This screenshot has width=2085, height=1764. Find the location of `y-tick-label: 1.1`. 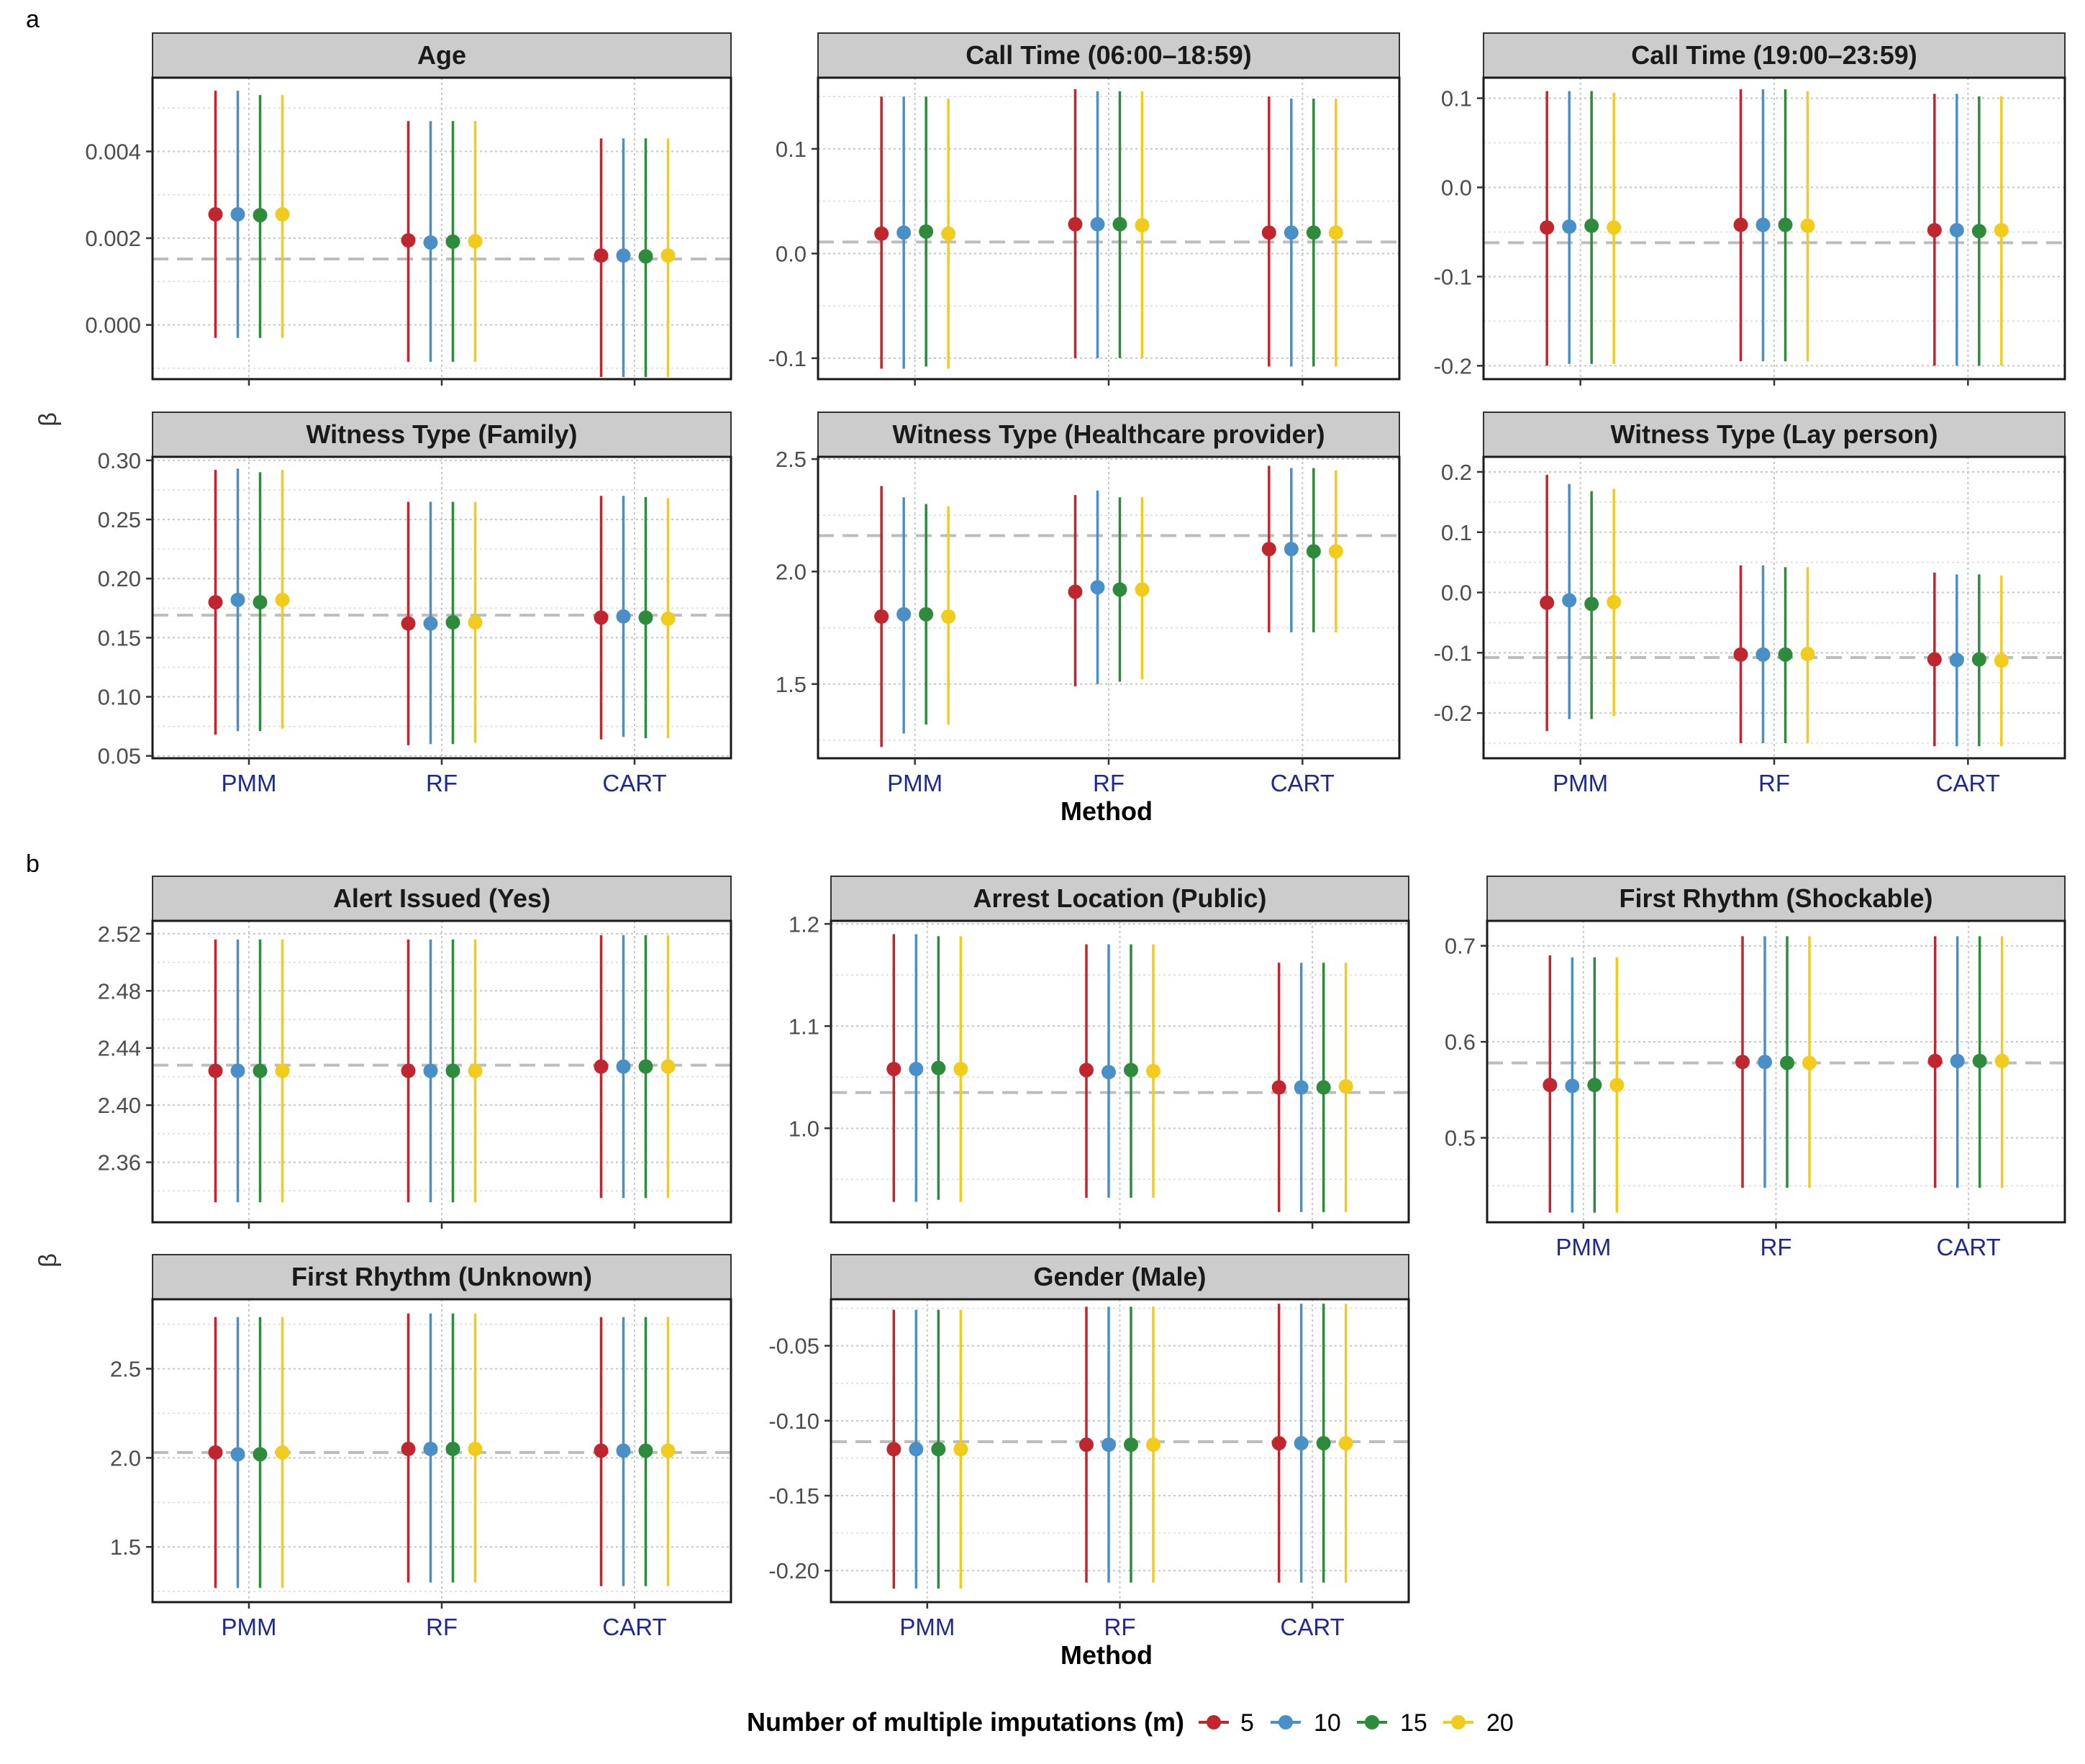

y-tick-label: 1.1 is located at coordinates (804, 1026).